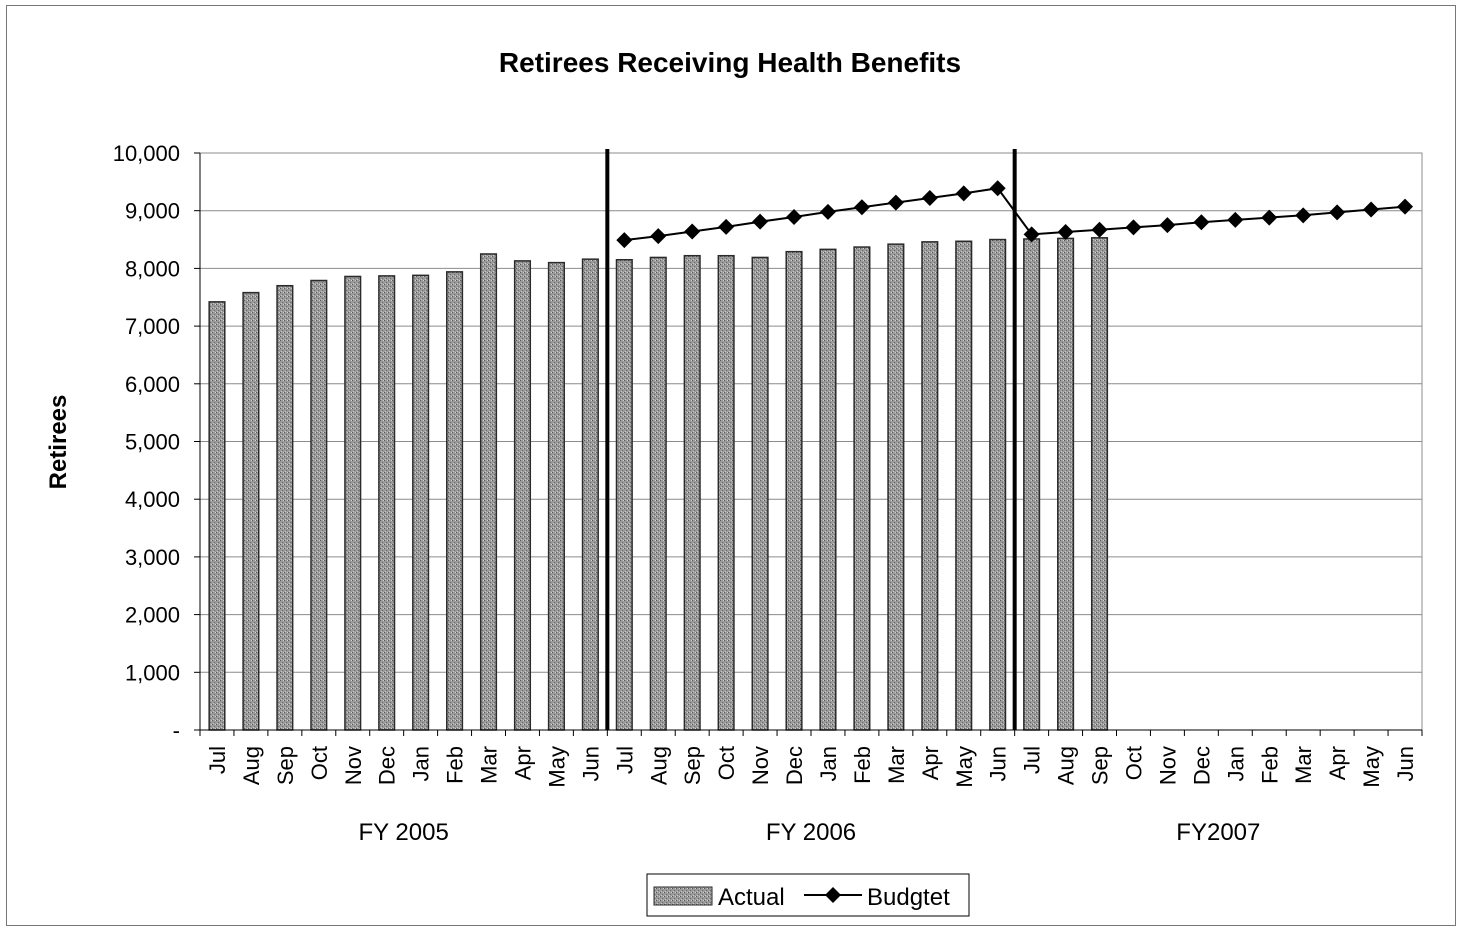 The width and height of the screenshot is (1461, 929). I want to click on y-tick-label: 8,000, so click(152, 268).